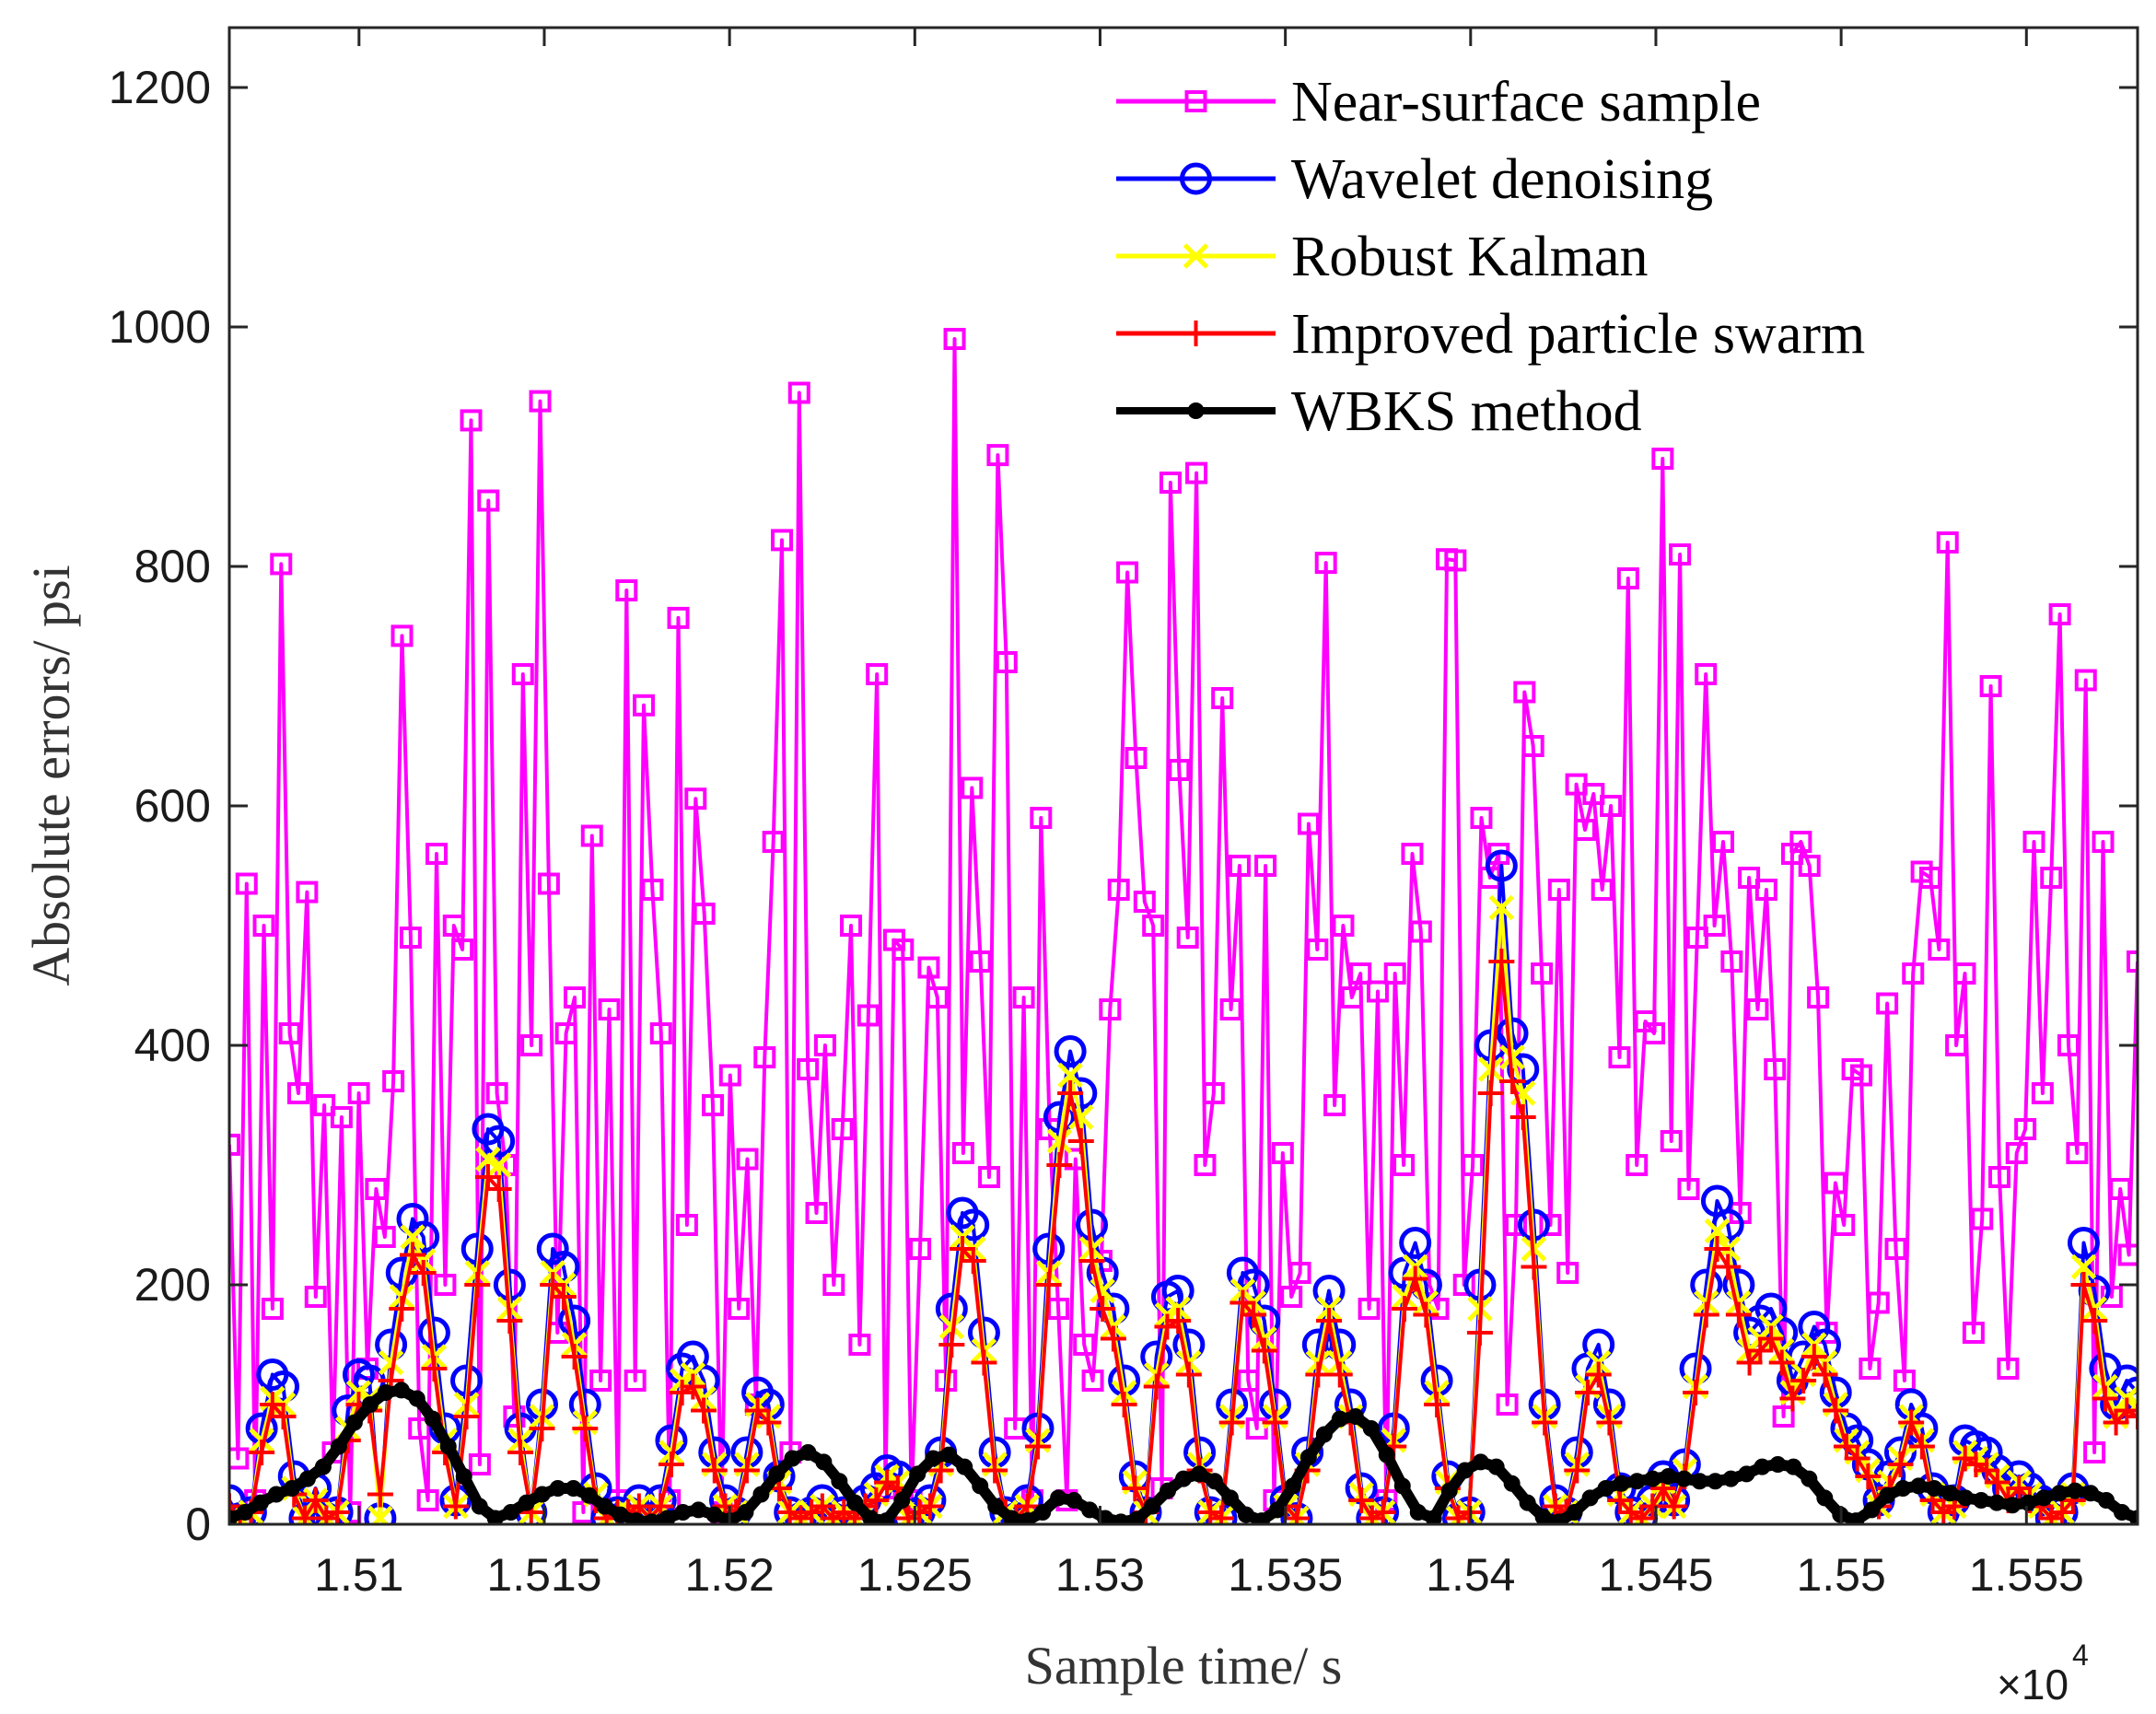 The height and width of the screenshot is (1714, 2156). What do you see at coordinates (1379, 411) in the screenshot?
I see `legend-entry: WBKS method` at bounding box center [1379, 411].